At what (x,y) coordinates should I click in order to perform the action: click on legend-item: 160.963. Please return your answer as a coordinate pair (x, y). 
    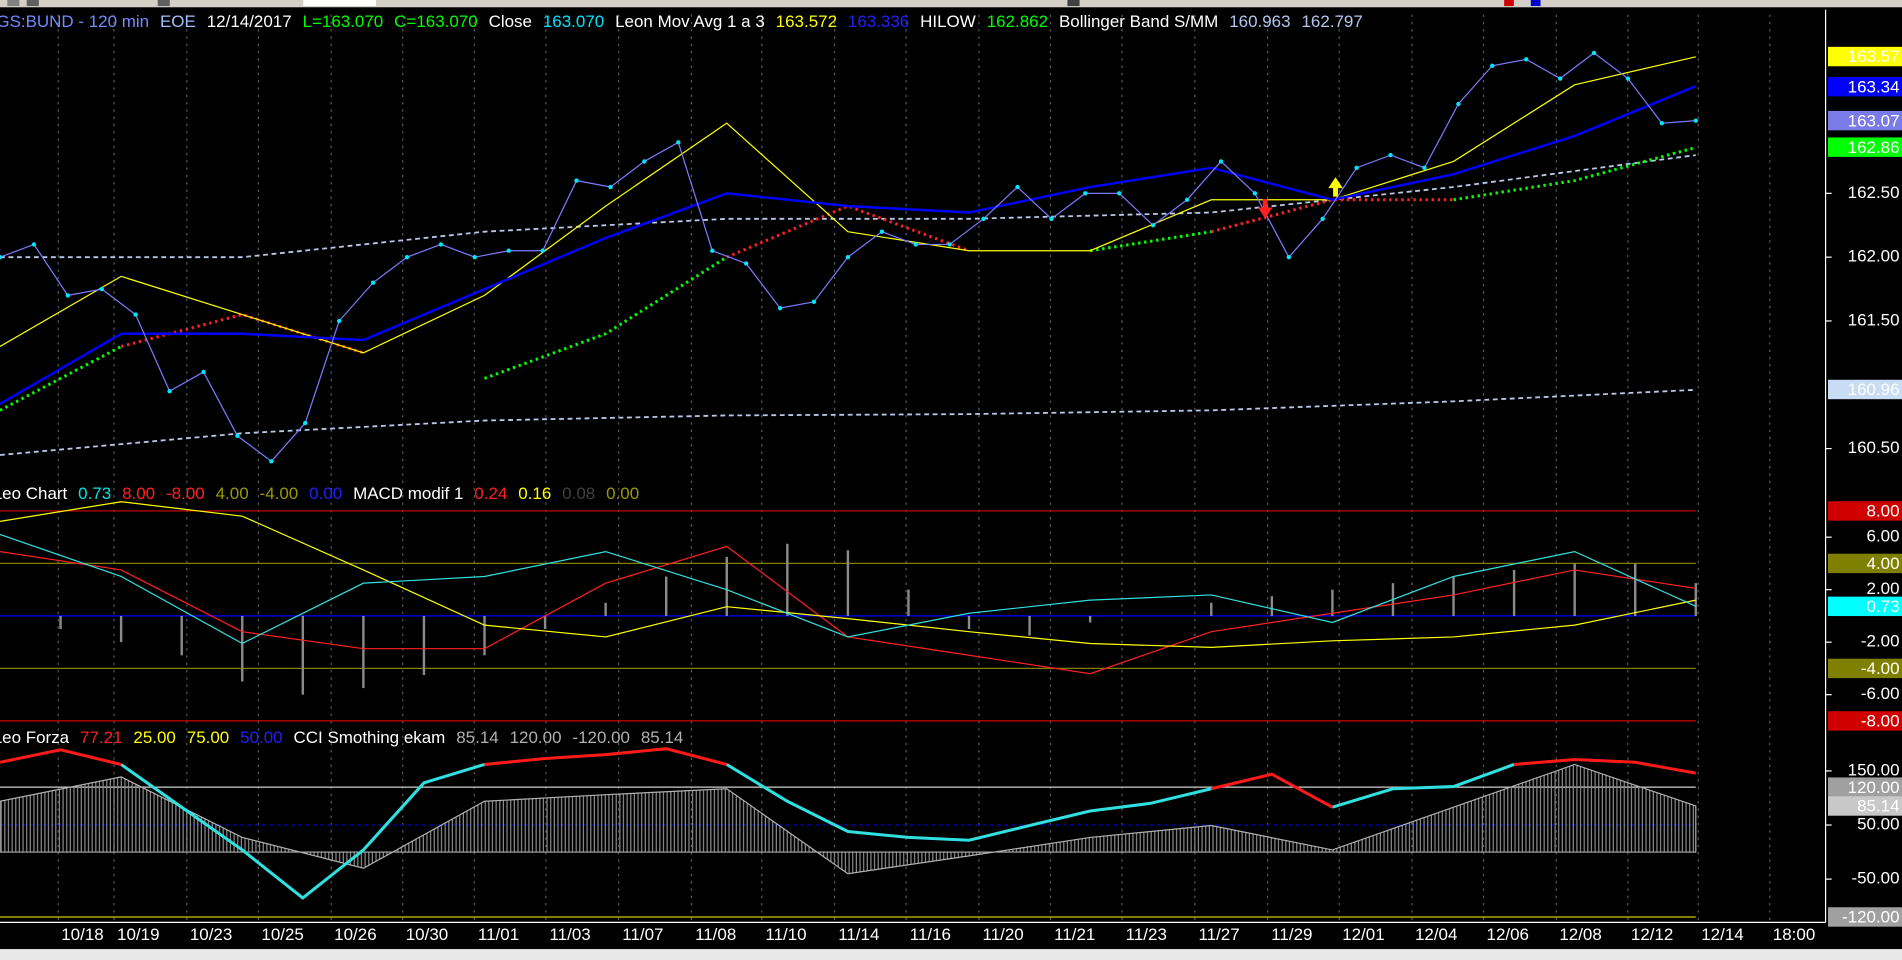
    Looking at the image, I should click on (1259, 22).